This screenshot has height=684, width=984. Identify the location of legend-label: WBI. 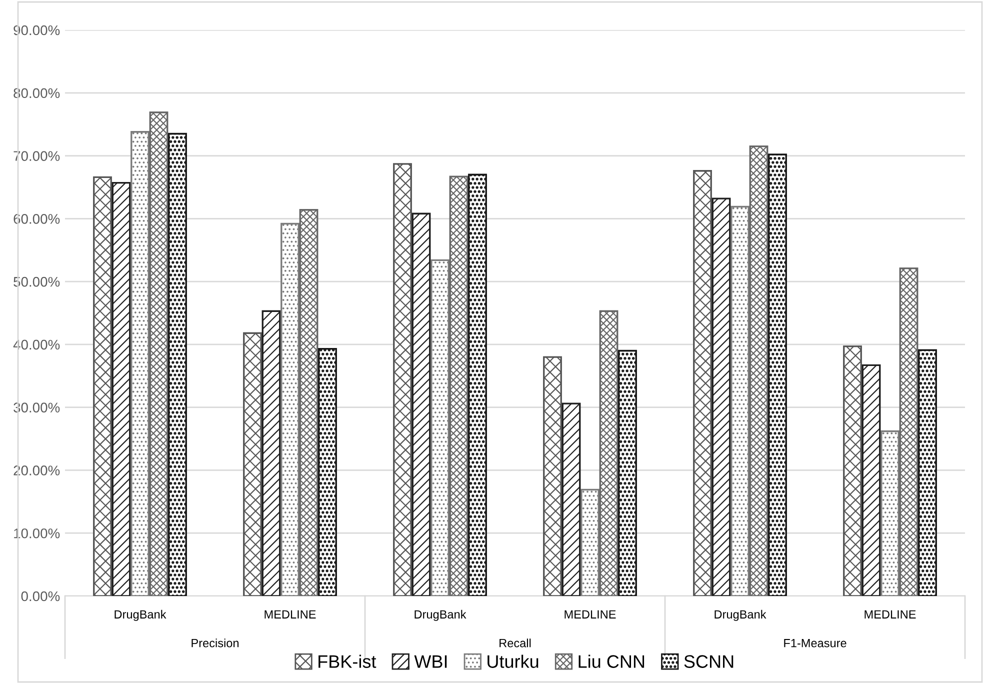
(430, 661).